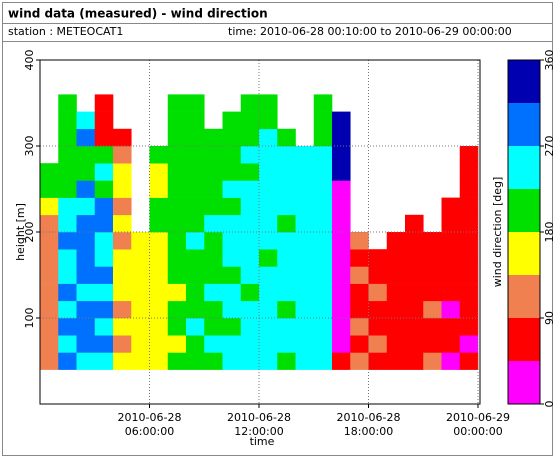  Describe the element at coordinates (369, 424) in the screenshot. I see `x-tick-label: 2010-06-28 18:00:00` at that location.